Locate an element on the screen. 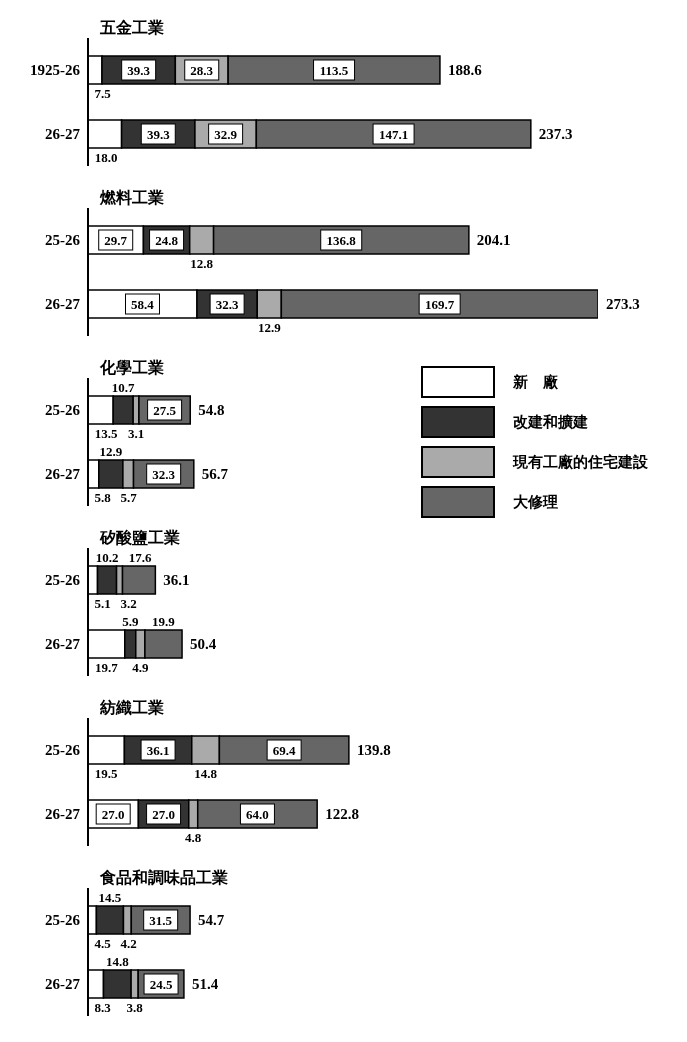 Image resolution: width=687 pixels, height=1042 pixels. data-label: 29.7 is located at coordinates (116, 240).